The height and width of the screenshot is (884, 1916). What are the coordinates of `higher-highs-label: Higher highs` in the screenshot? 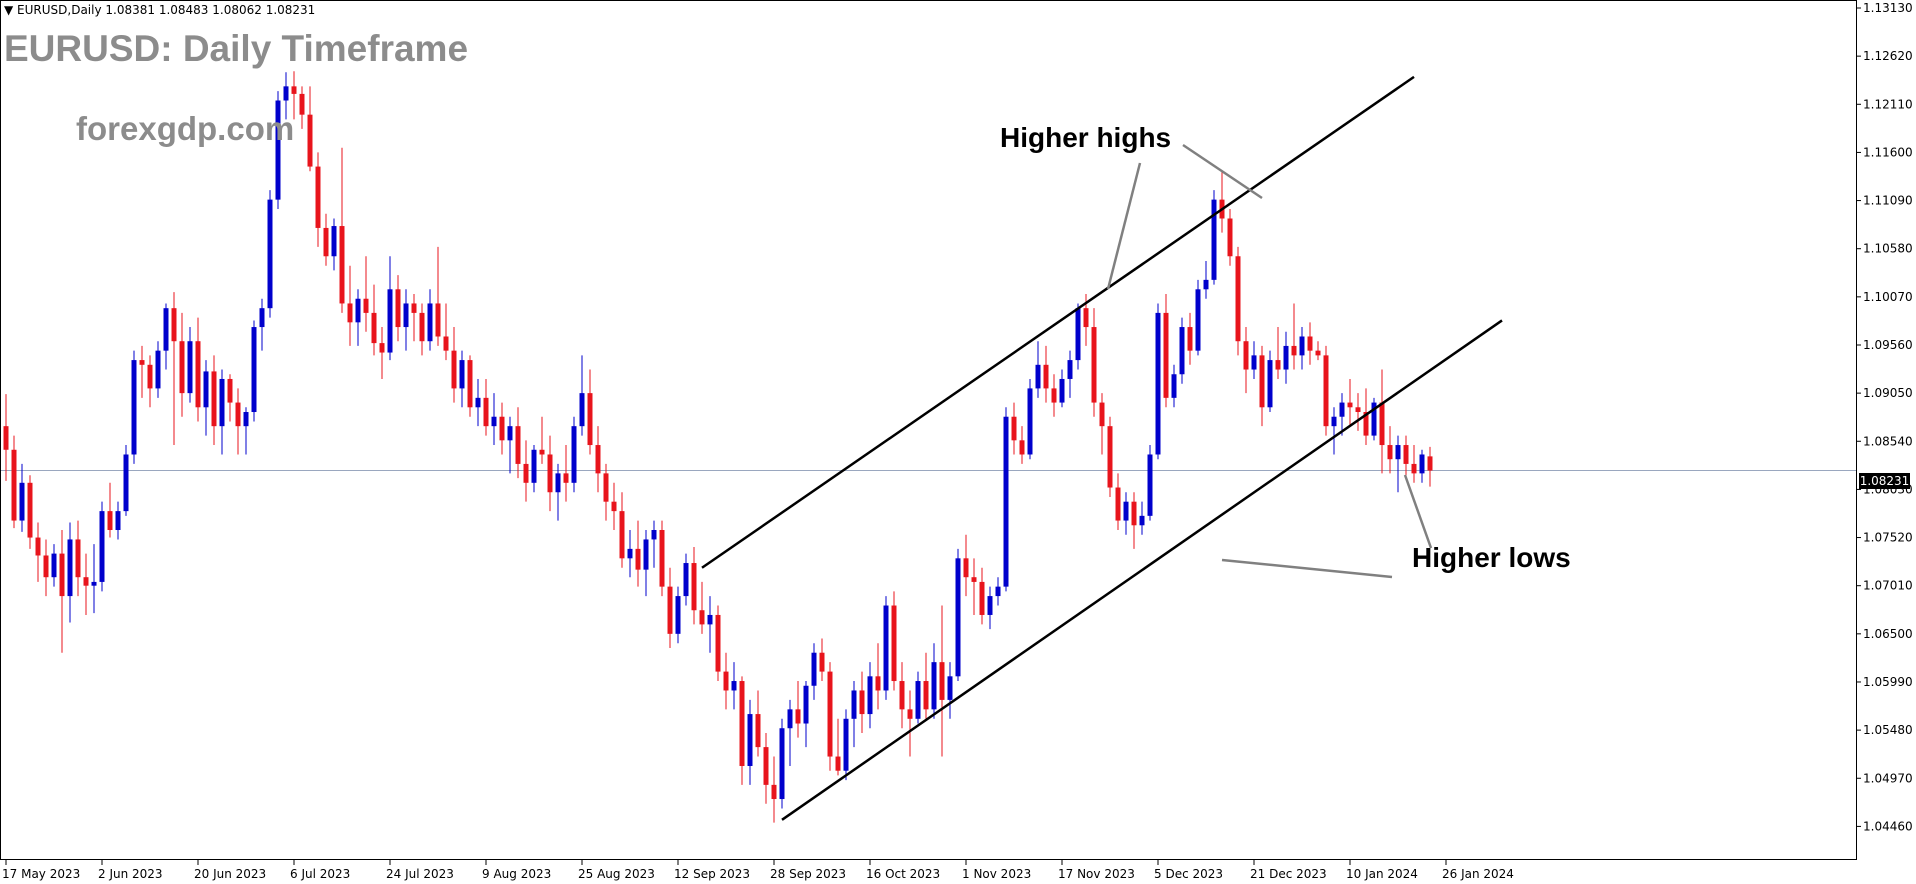 It's located at (1086, 137).